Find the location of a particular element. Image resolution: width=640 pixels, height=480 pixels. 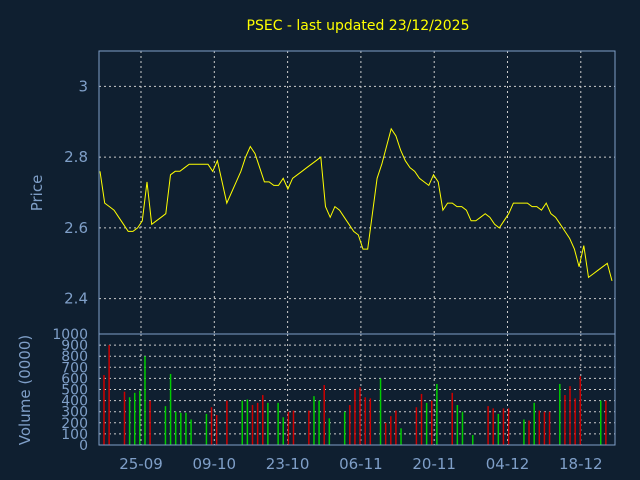

volume-tick-label: 400 is located at coordinates (74, 402).